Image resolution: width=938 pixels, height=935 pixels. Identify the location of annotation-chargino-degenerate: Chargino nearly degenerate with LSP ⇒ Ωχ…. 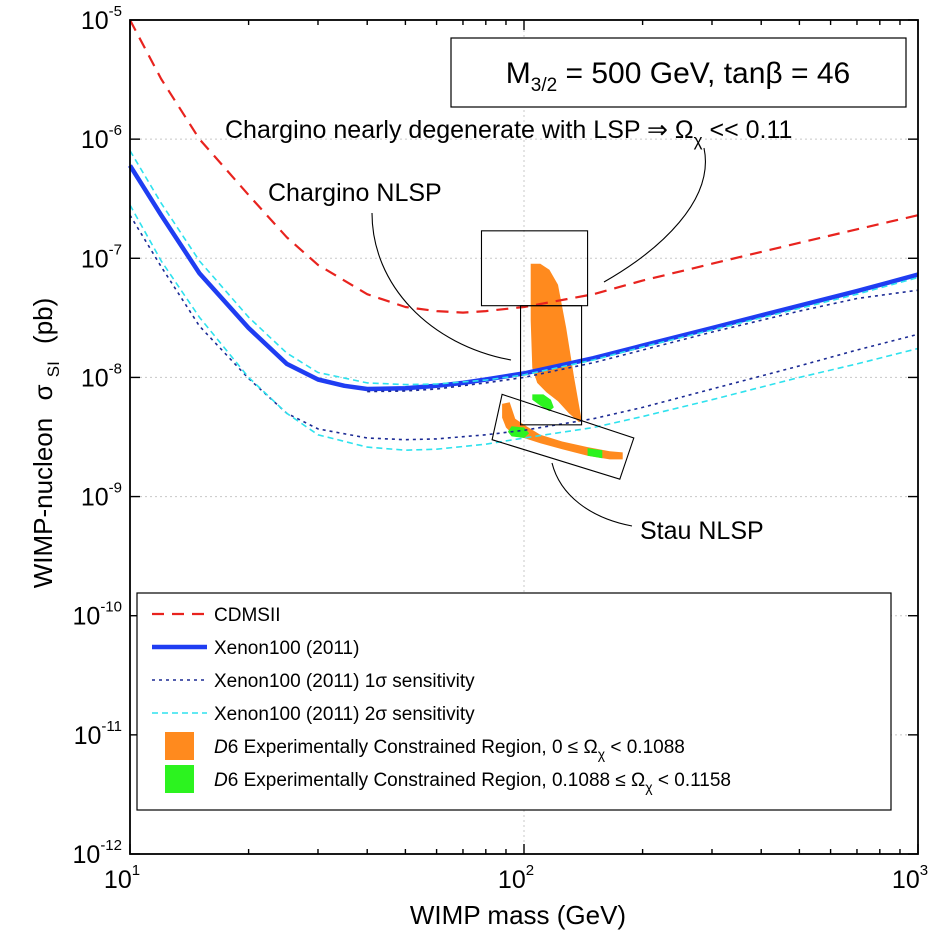
(508, 133).